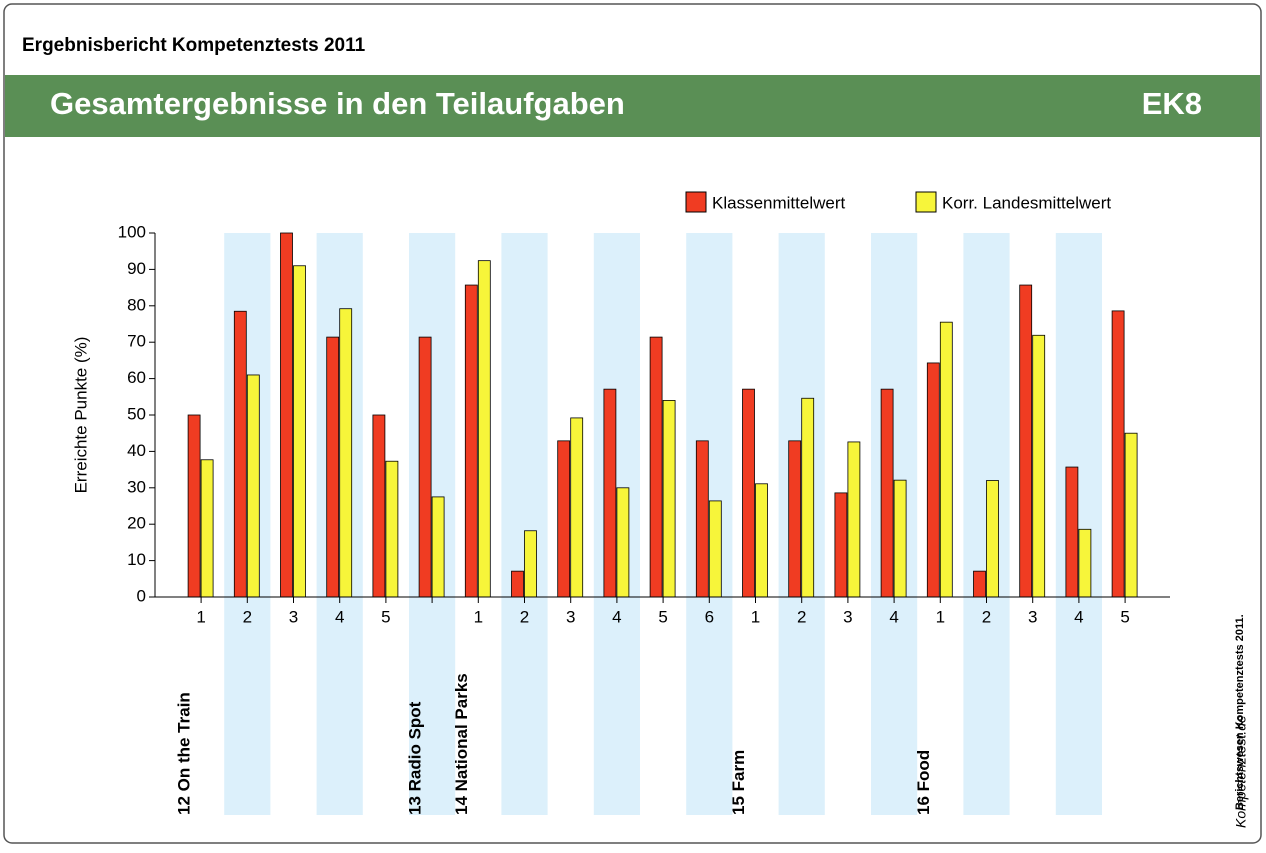 The width and height of the screenshot is (1266, 853). What do you see at coordinates (738, 782) in the screenshot?
I see `group-label: 15 Farm` at bounding box center [738, 782].